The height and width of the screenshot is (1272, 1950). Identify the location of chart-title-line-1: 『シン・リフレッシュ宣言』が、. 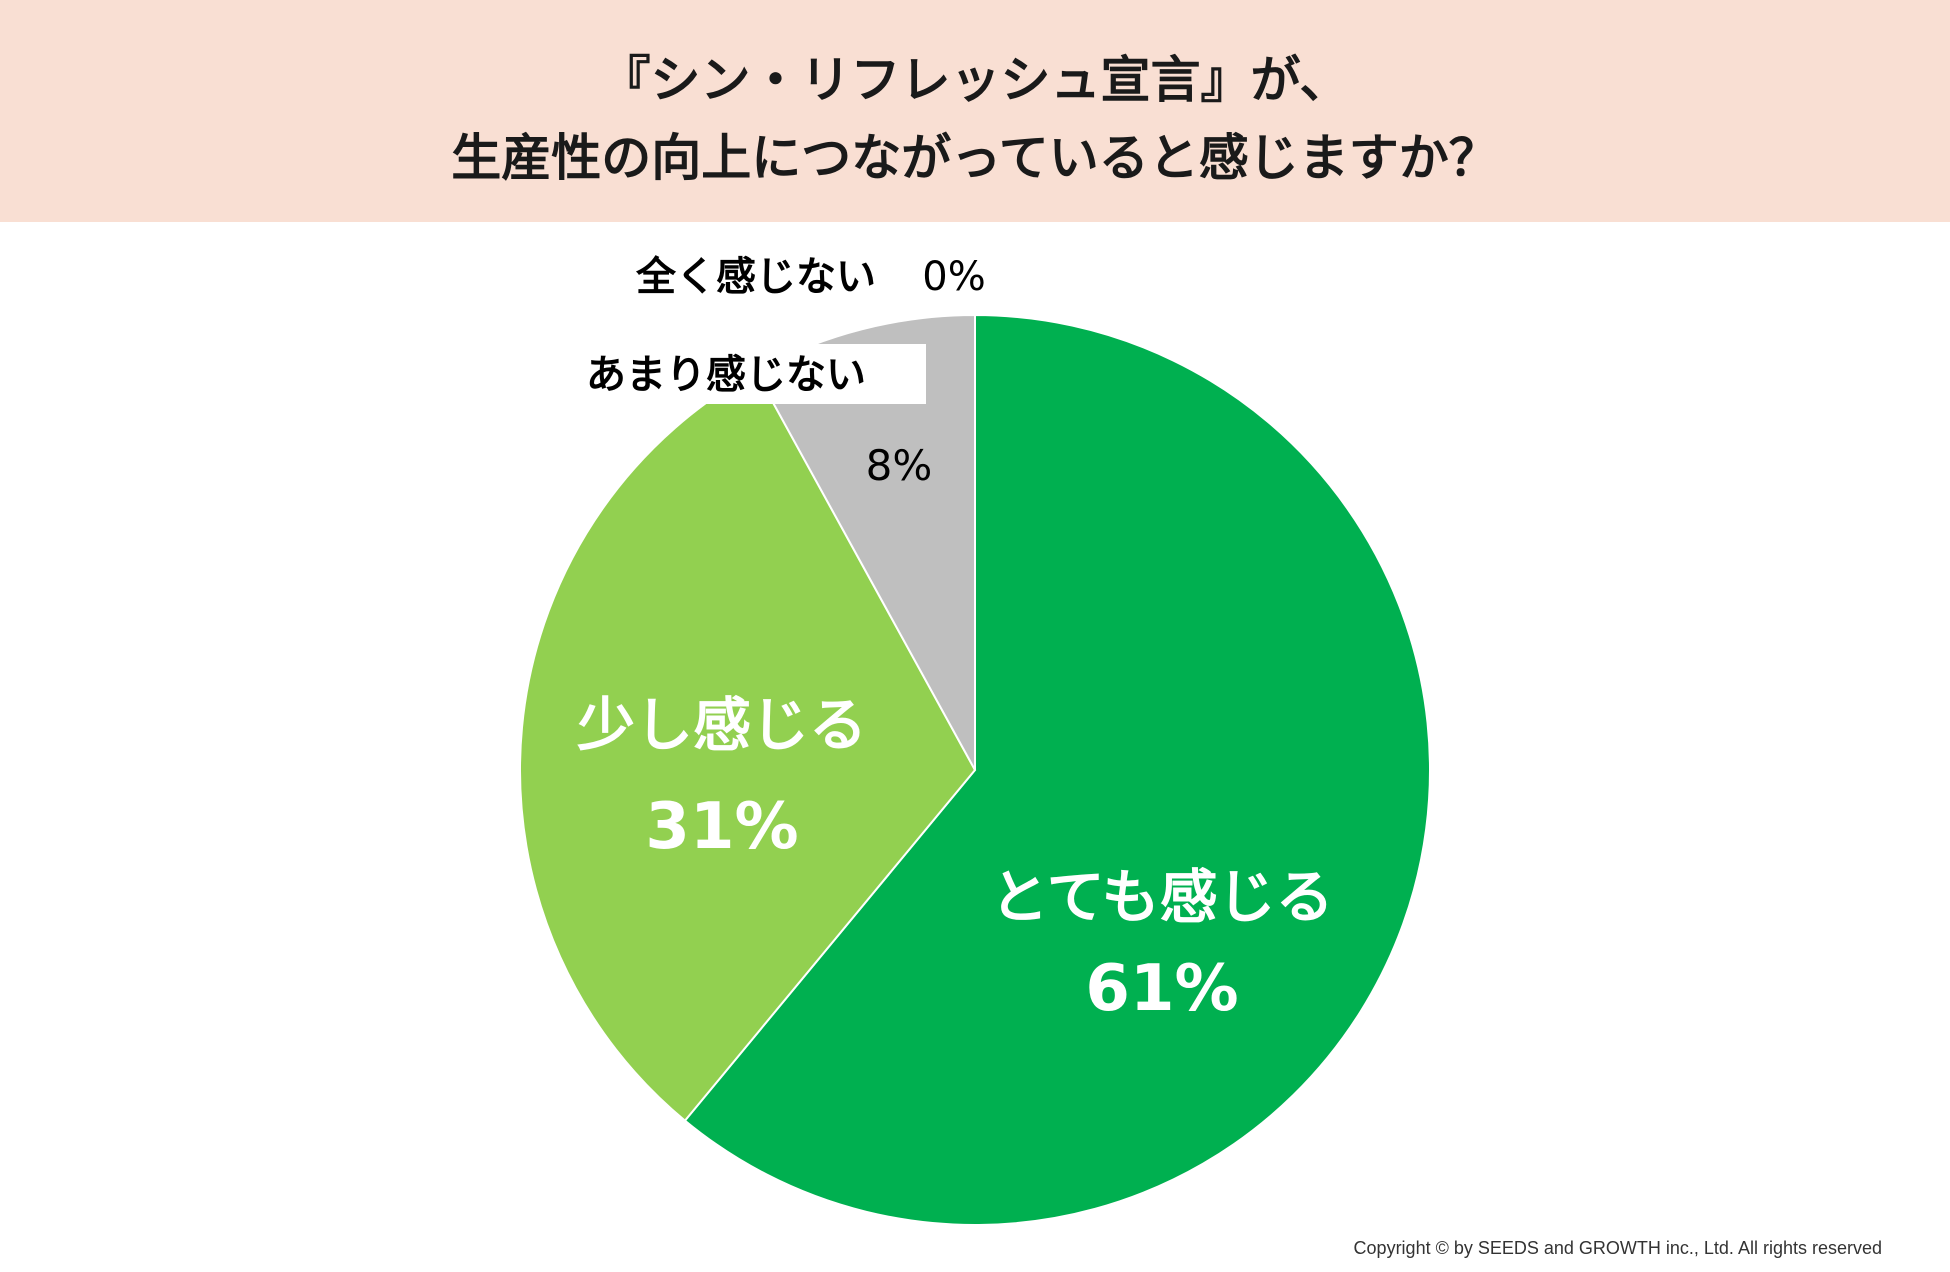
(975, 80).